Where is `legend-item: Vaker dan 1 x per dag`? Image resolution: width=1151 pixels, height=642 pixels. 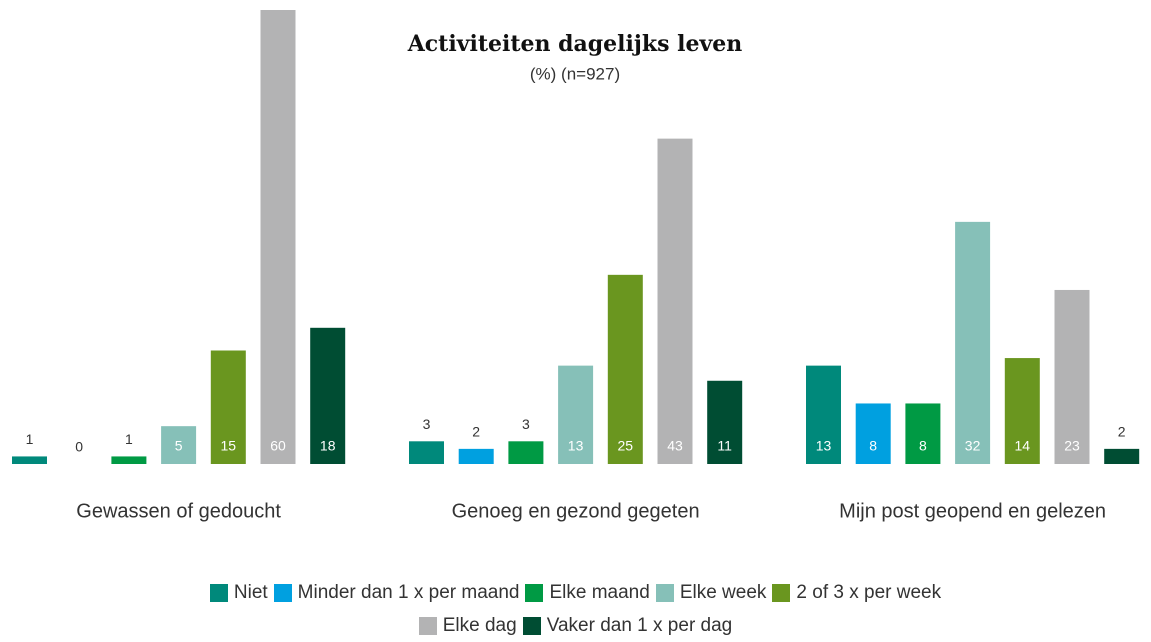 legend-item: Vaker dan 1 x per dag is located at coordinates (627, 625).